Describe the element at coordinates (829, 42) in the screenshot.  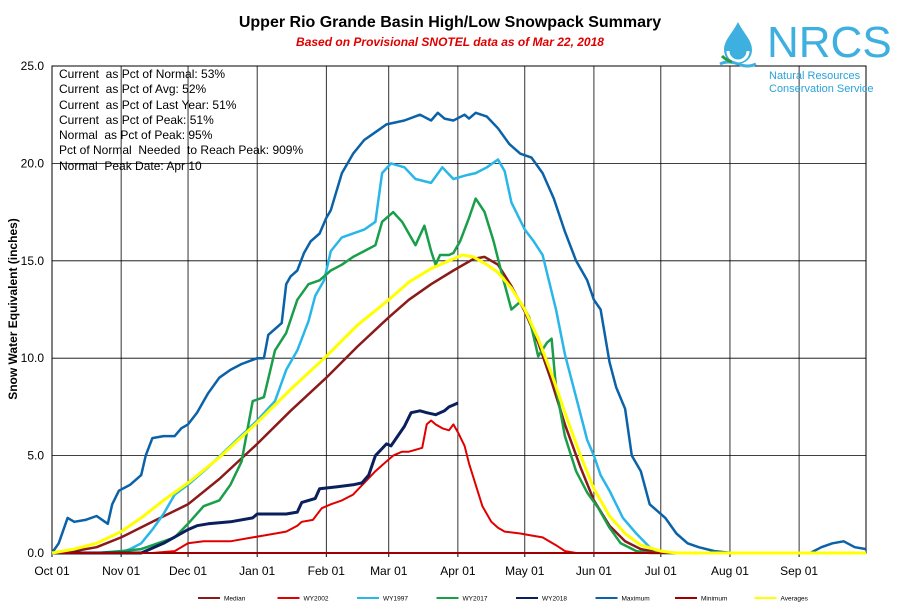
I see `logo-wordmark: NRCS` at that location.